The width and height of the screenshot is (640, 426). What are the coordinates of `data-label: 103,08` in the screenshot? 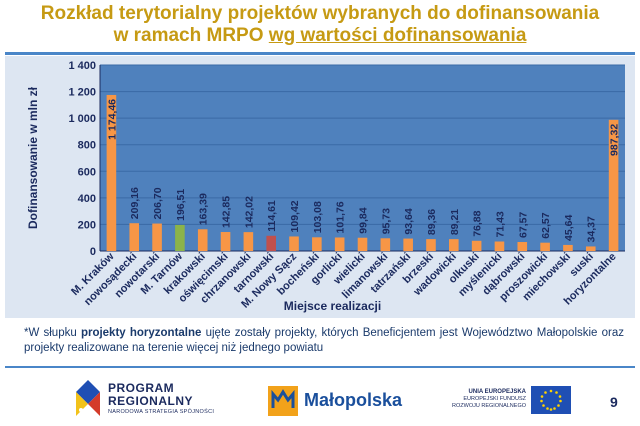 It's located at (318, 217).